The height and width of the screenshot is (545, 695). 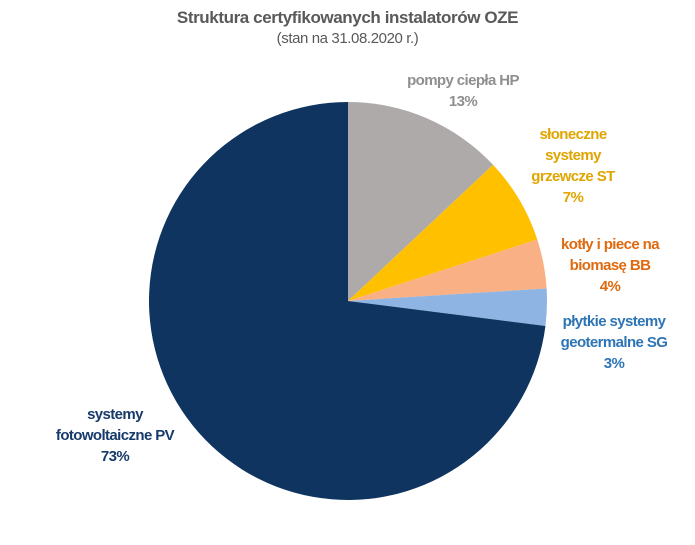 I want to click on category-label: pompy ciepła HP, so click(x=463, y=80).